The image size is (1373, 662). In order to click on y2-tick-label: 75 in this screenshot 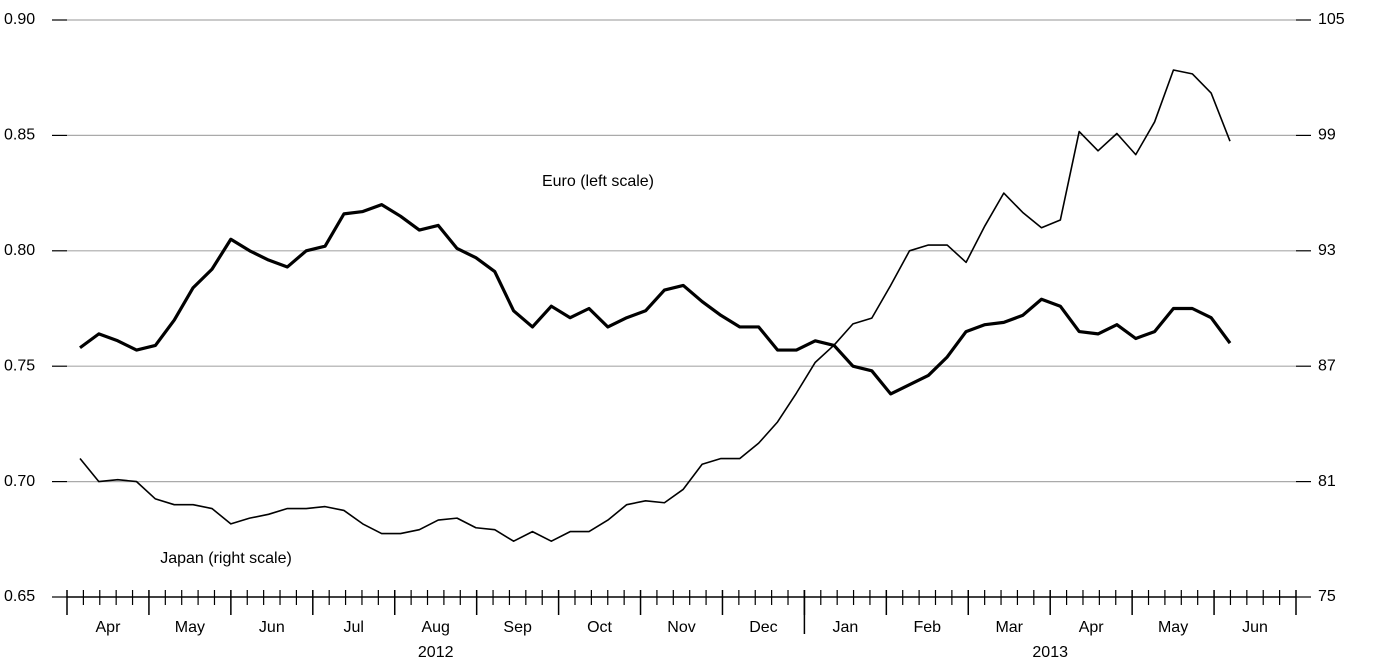, I will do `click(1327, 596)`.